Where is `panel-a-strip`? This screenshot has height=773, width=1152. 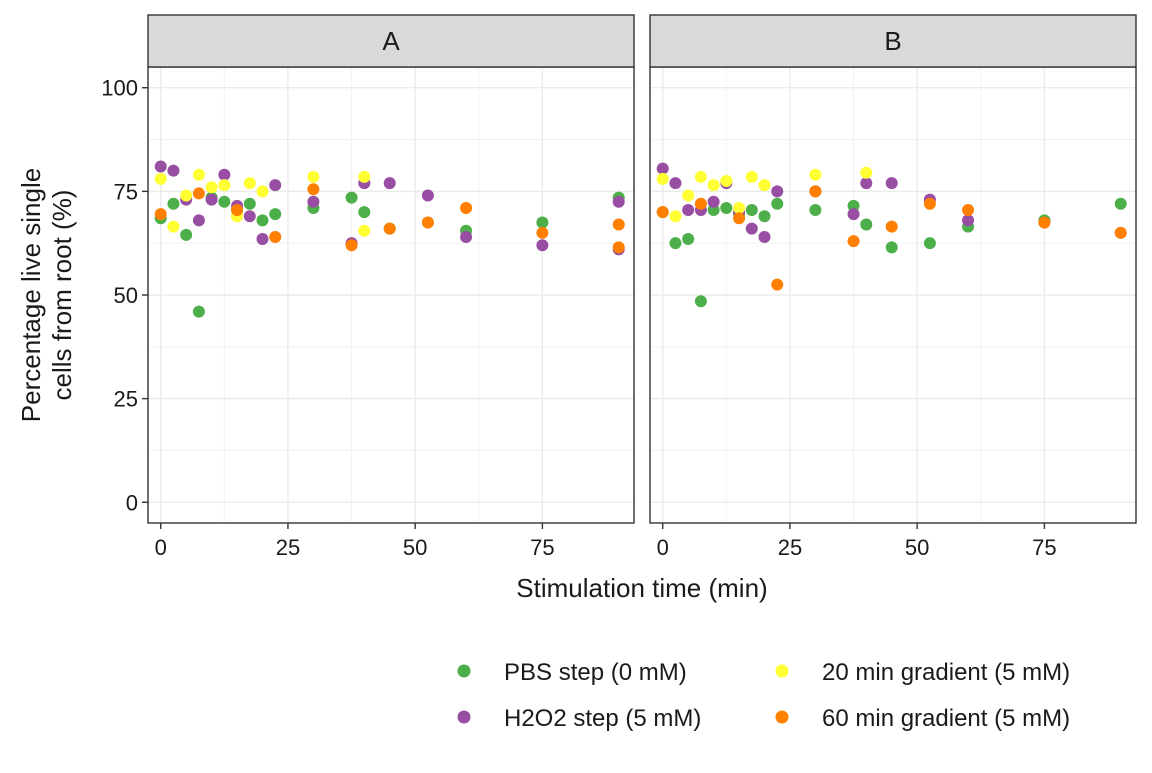 panel-a-strip is located at coordinates (391, 41).